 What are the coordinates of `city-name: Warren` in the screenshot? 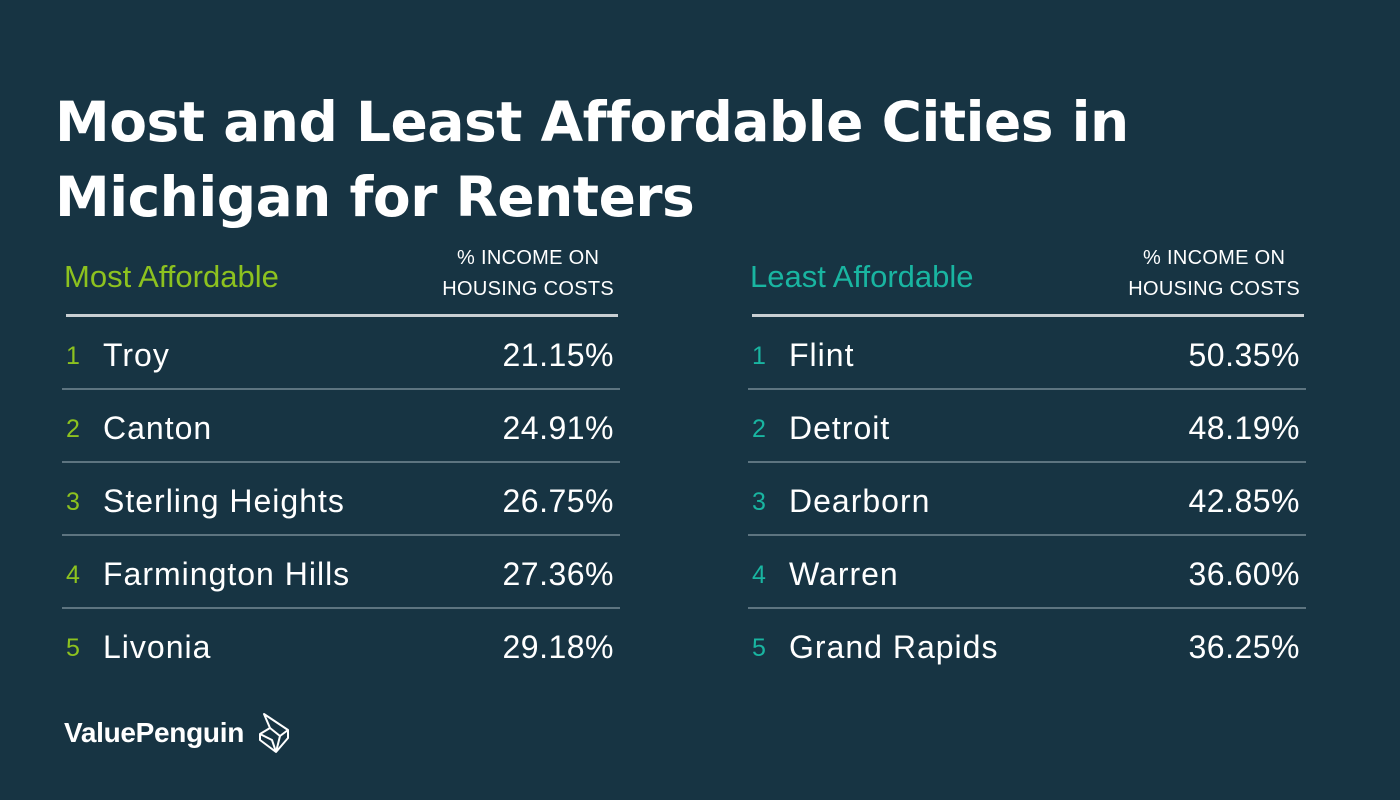 It's located at (844, 574).